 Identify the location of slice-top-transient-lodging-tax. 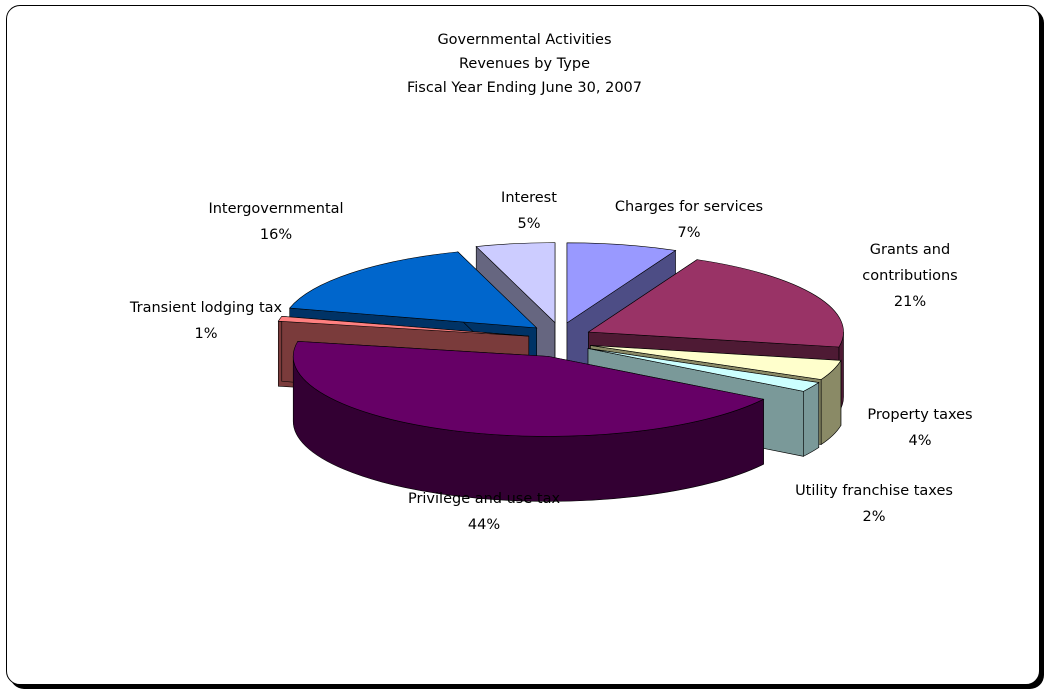
(403, 326).